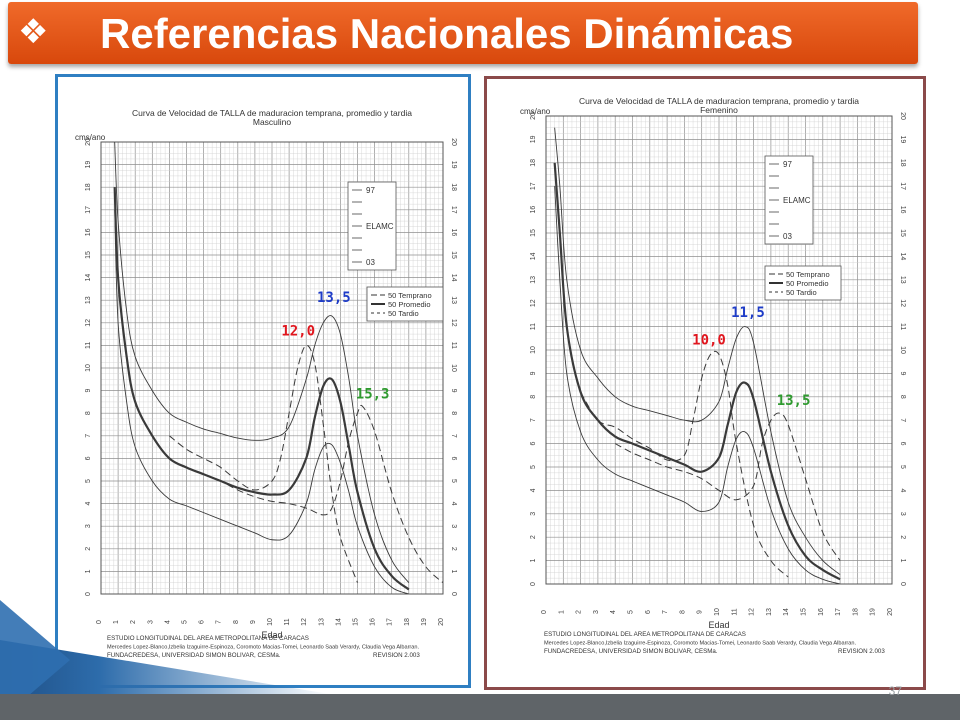 This screenshot has height=720, width=960. I want to click on y-tick-label-left: 17, so click(88, 210).